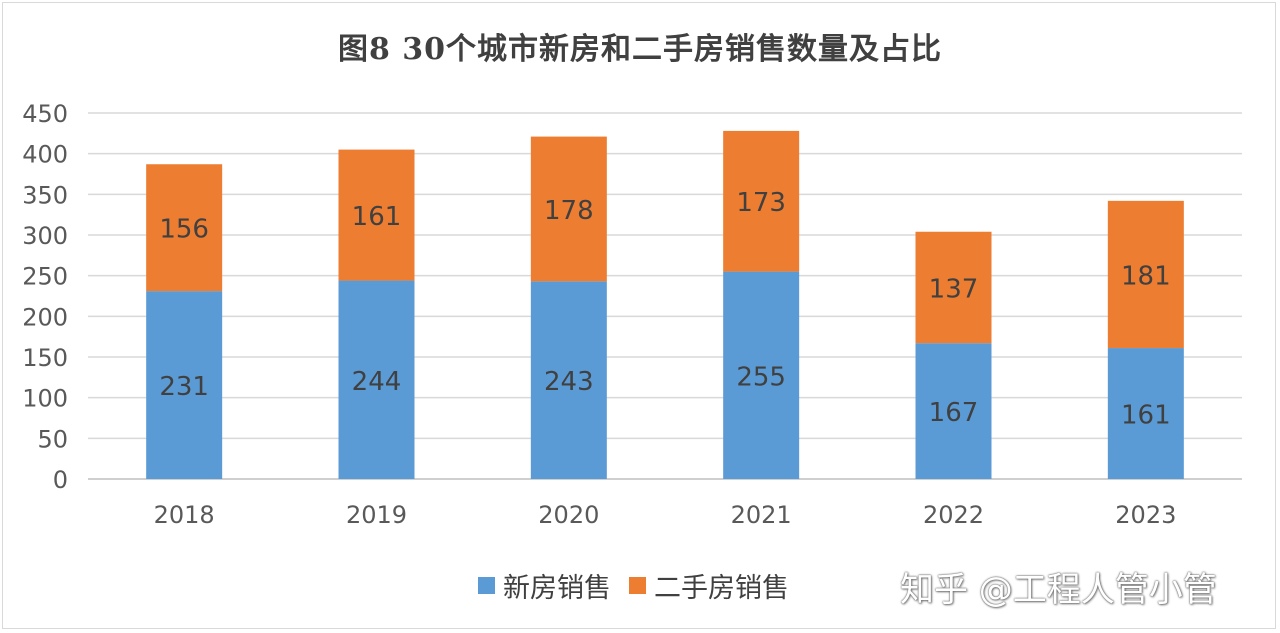 This screenshot has height=633, width=1280. I want to click on legend-swatch-new-house, so click(486, 585).